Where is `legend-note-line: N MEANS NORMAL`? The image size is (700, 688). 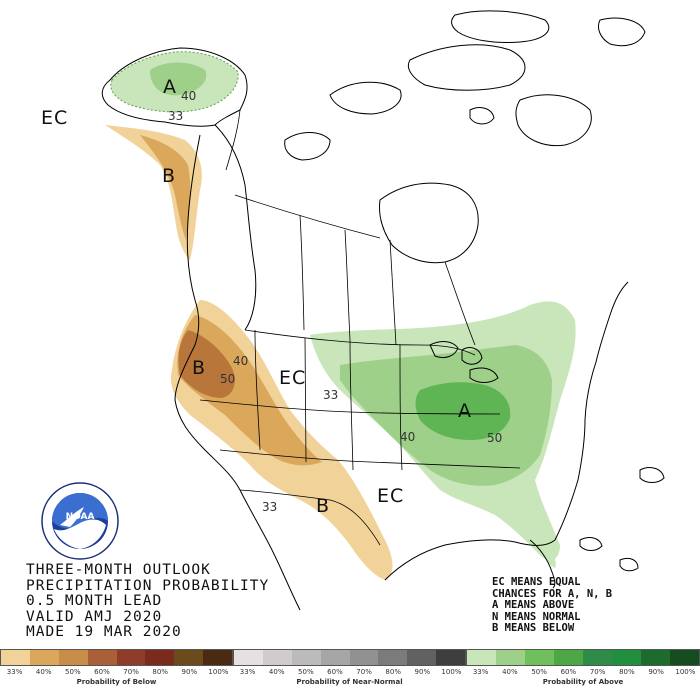 legend-note-line: N MEANS NORMAL is located at coordinates (536, 616).